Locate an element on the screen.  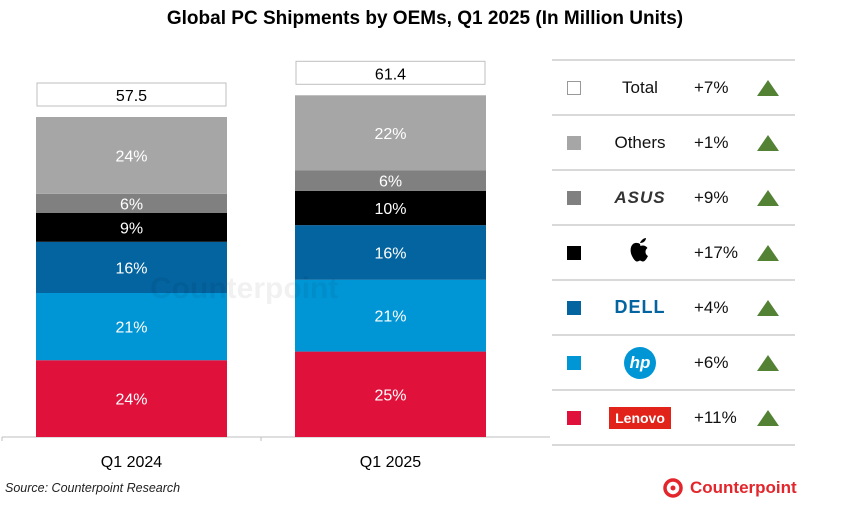
source-note: Source: Counterpoint Research is located at coordinates (93, 488).